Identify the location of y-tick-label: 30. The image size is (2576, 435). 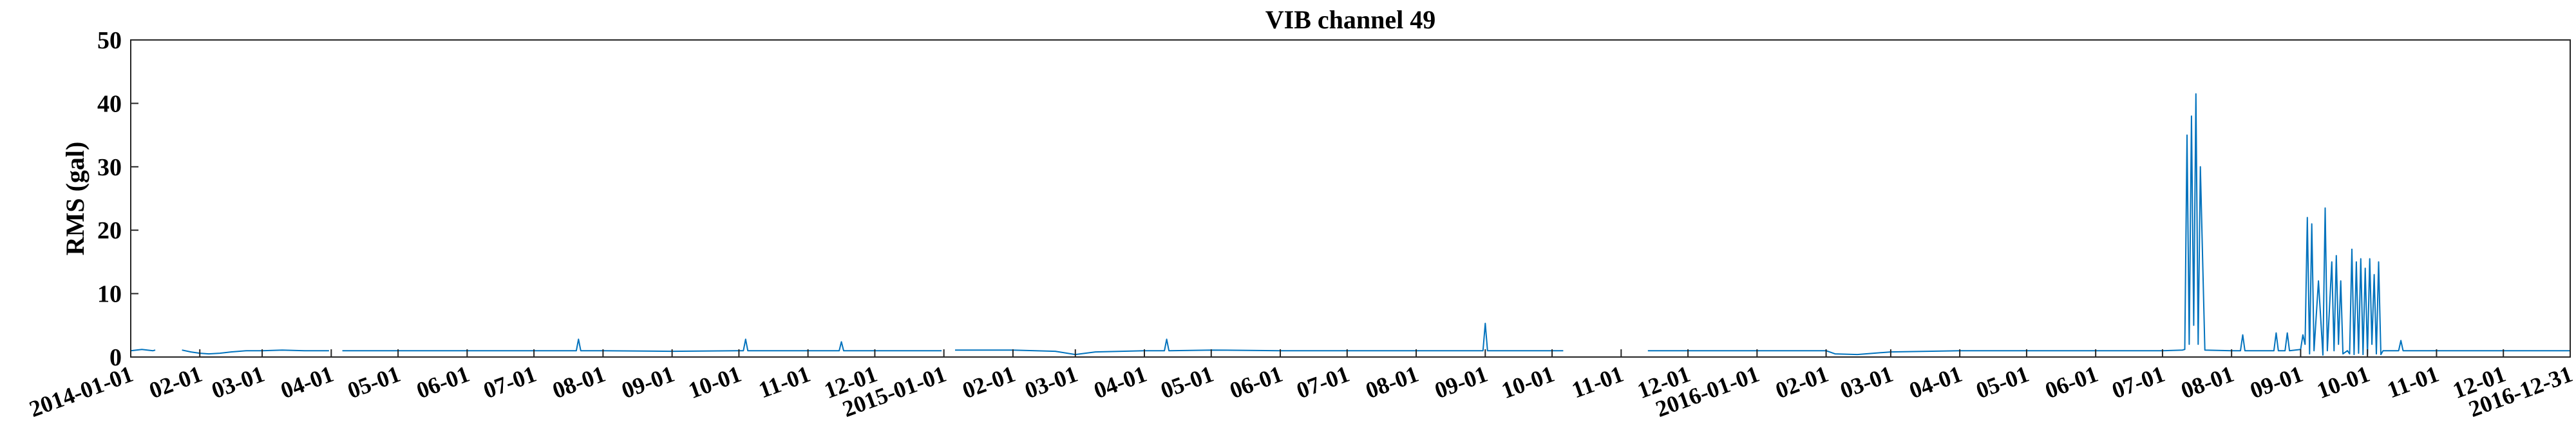
(109, 167).